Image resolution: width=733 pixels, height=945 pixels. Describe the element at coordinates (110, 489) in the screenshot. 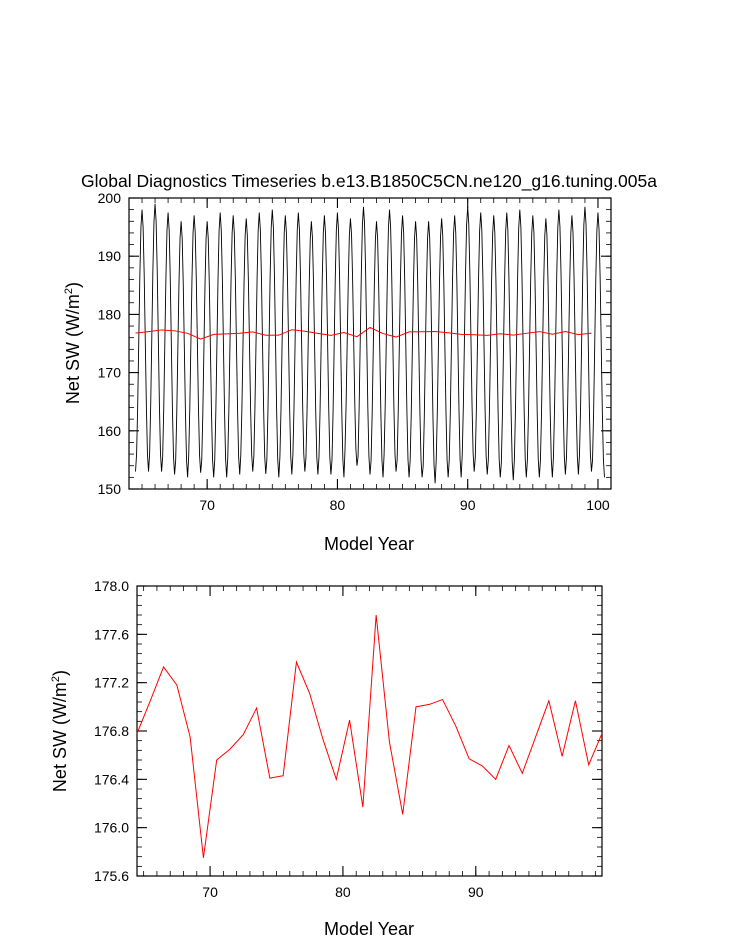

I see `top-chart-y-tick-label: 150` at that location.